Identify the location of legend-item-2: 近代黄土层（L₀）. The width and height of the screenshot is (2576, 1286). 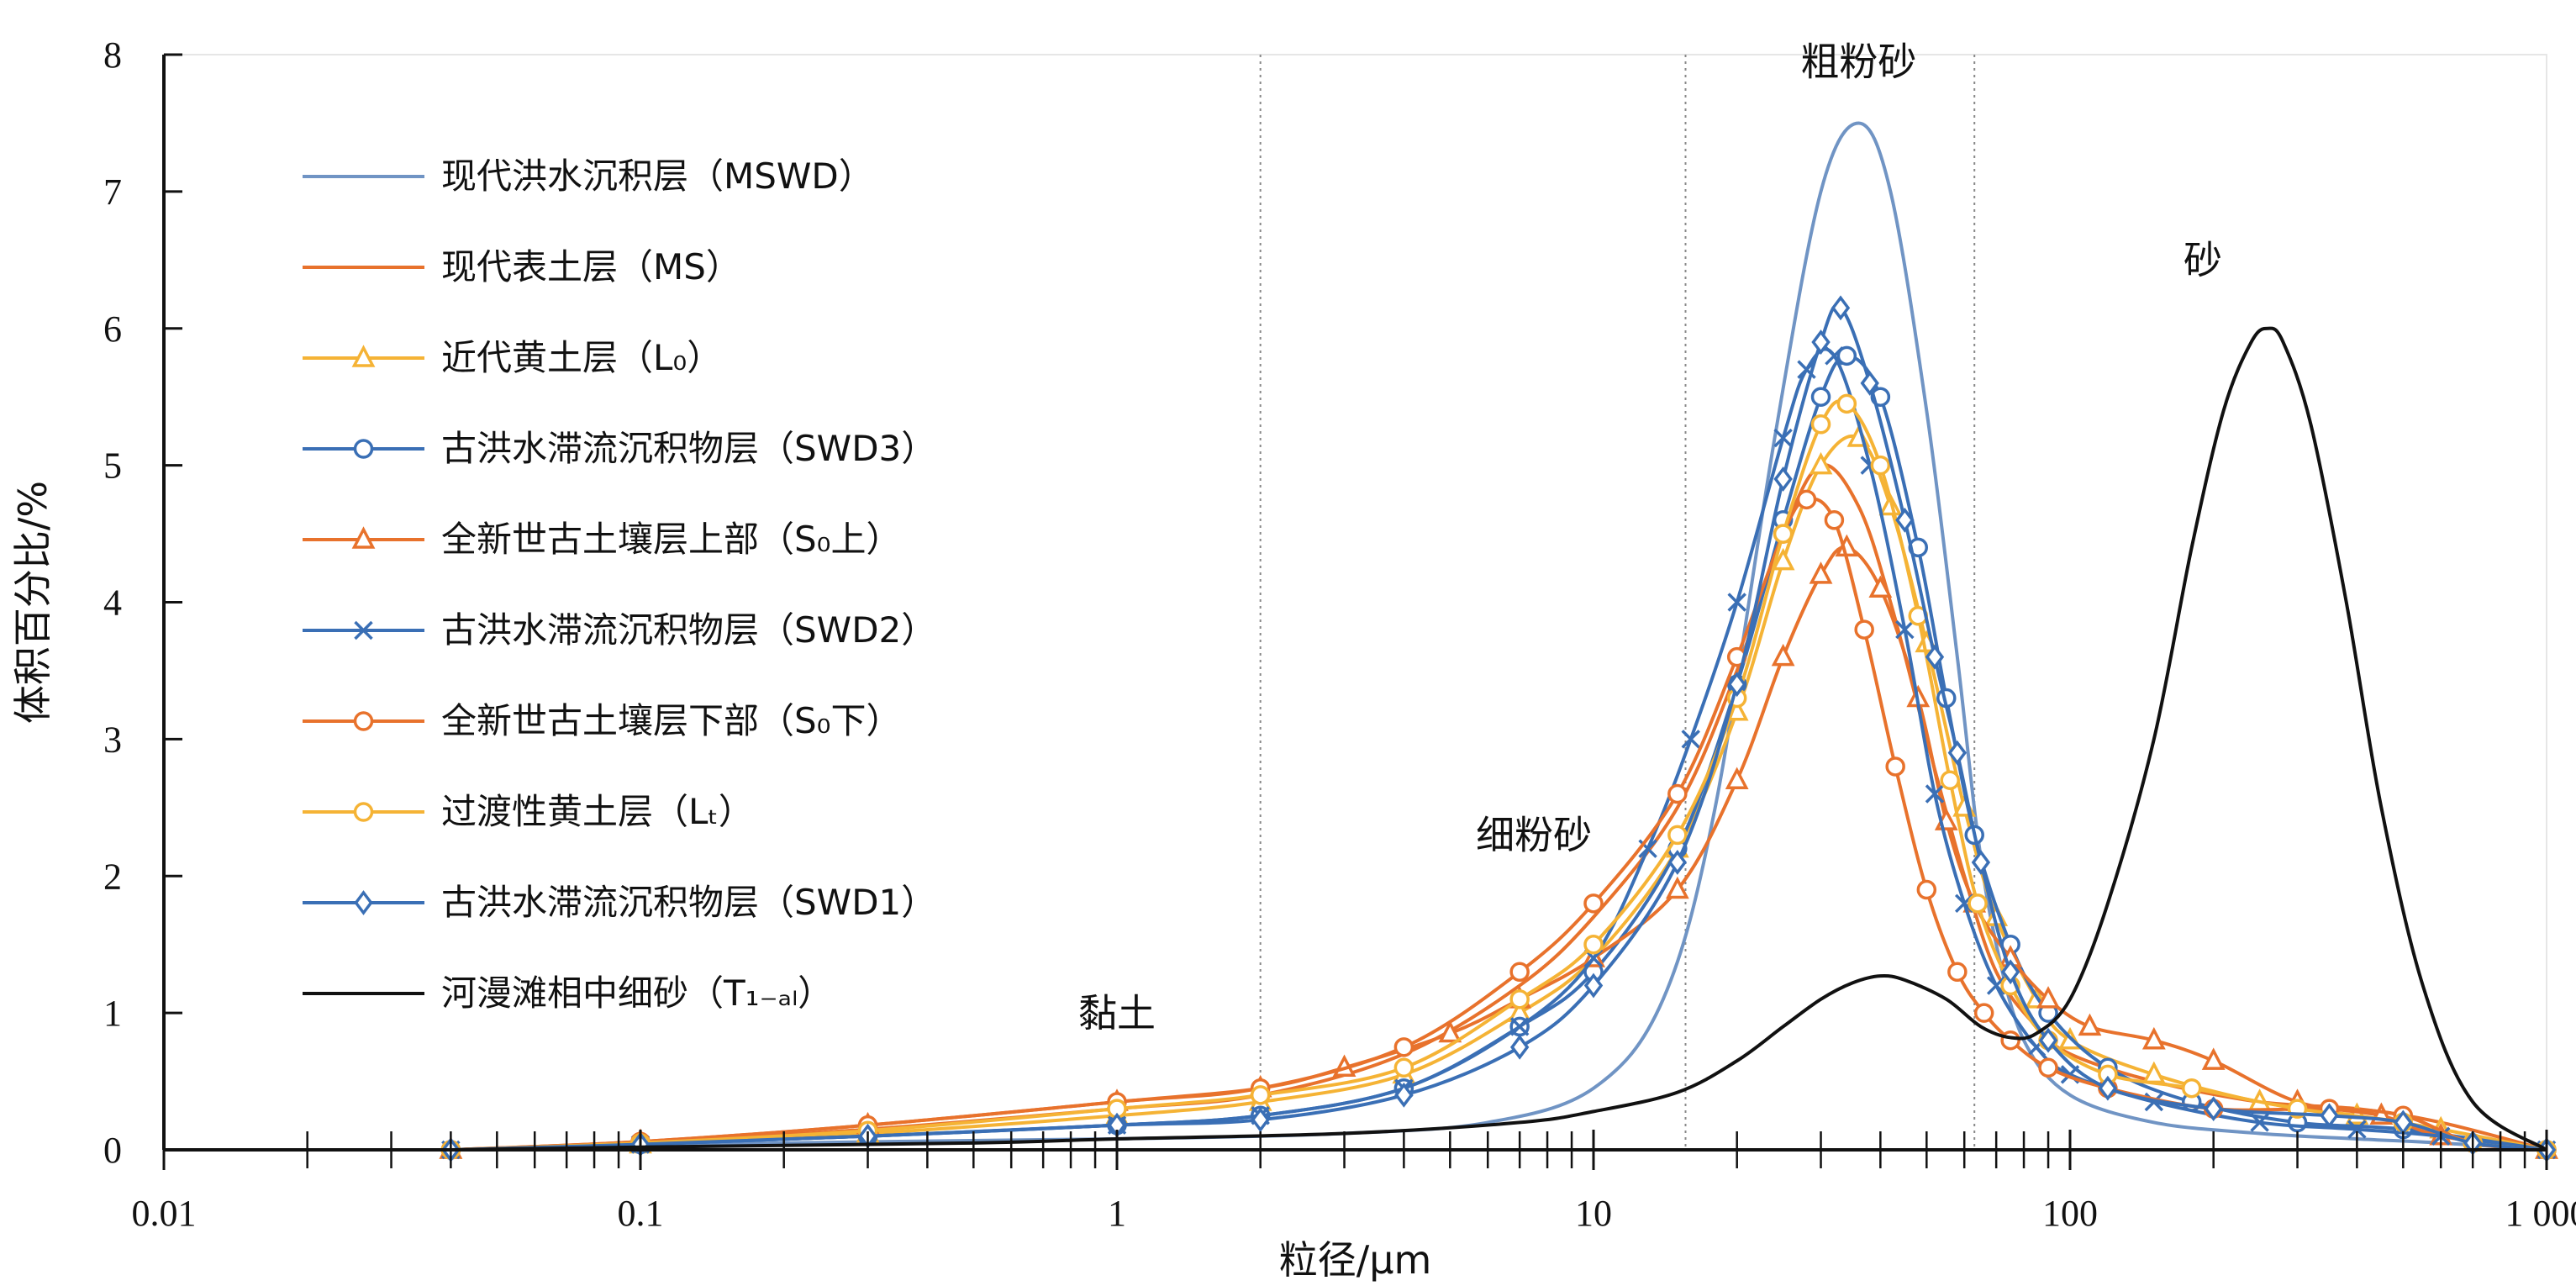
(512, 357).